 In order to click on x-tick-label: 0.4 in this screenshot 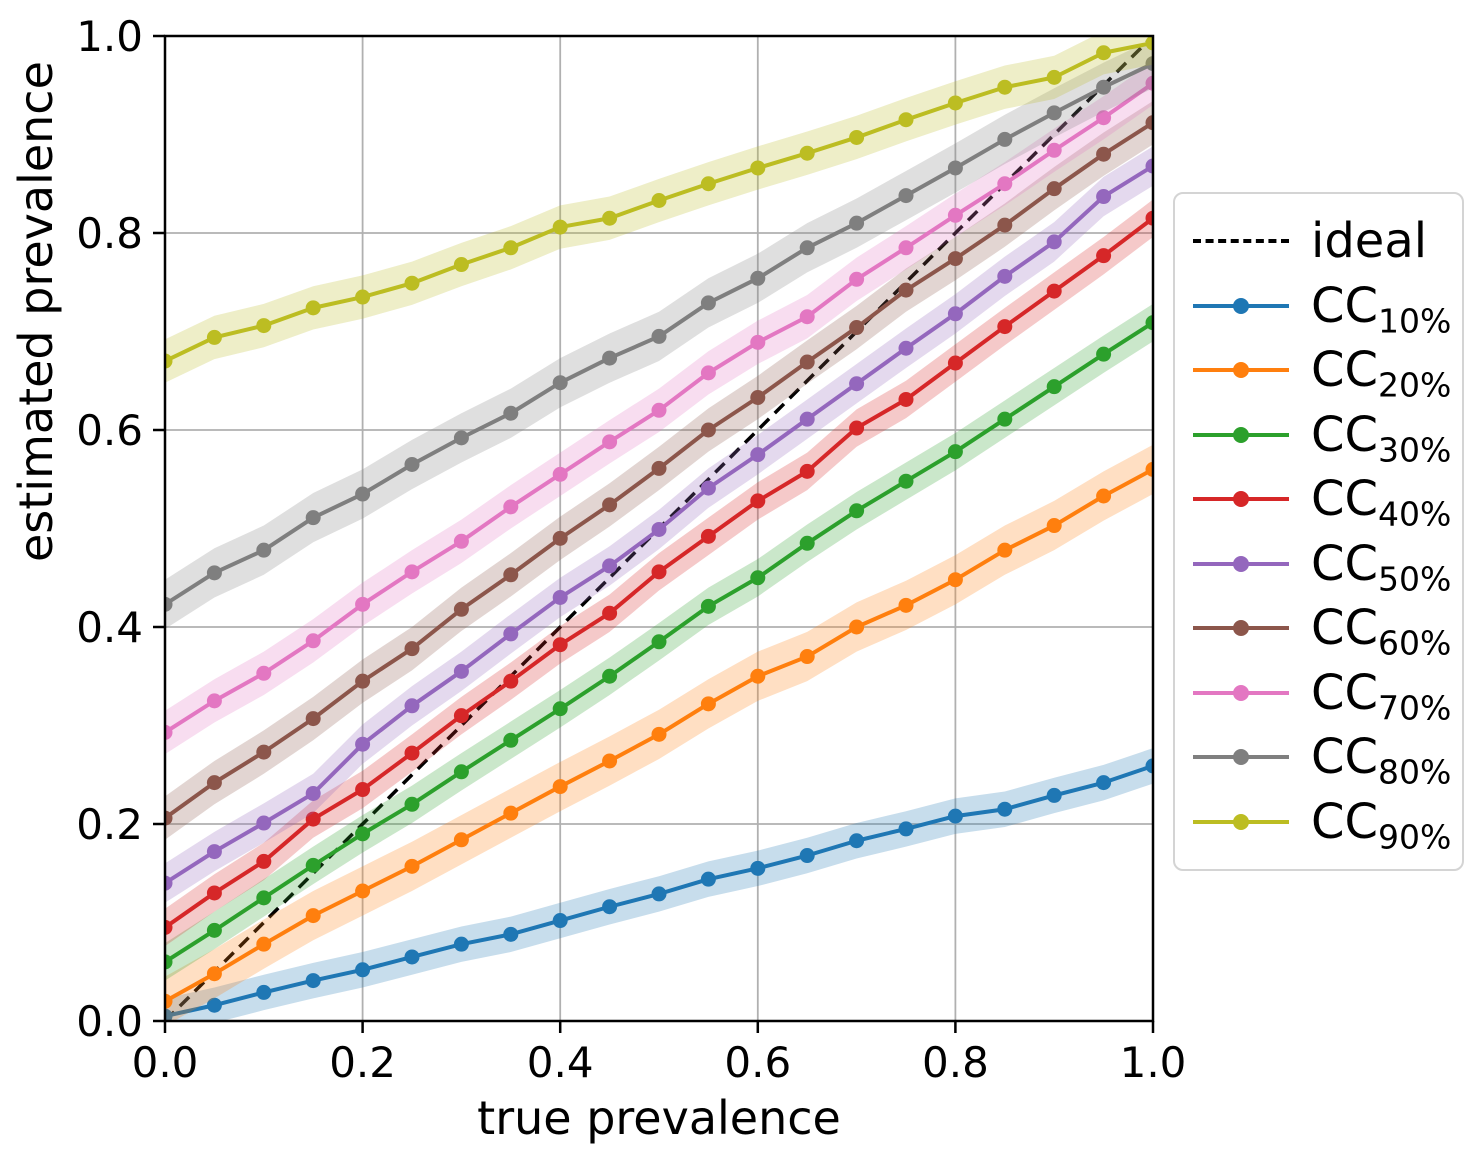, I will do `click(560, 1062)`.